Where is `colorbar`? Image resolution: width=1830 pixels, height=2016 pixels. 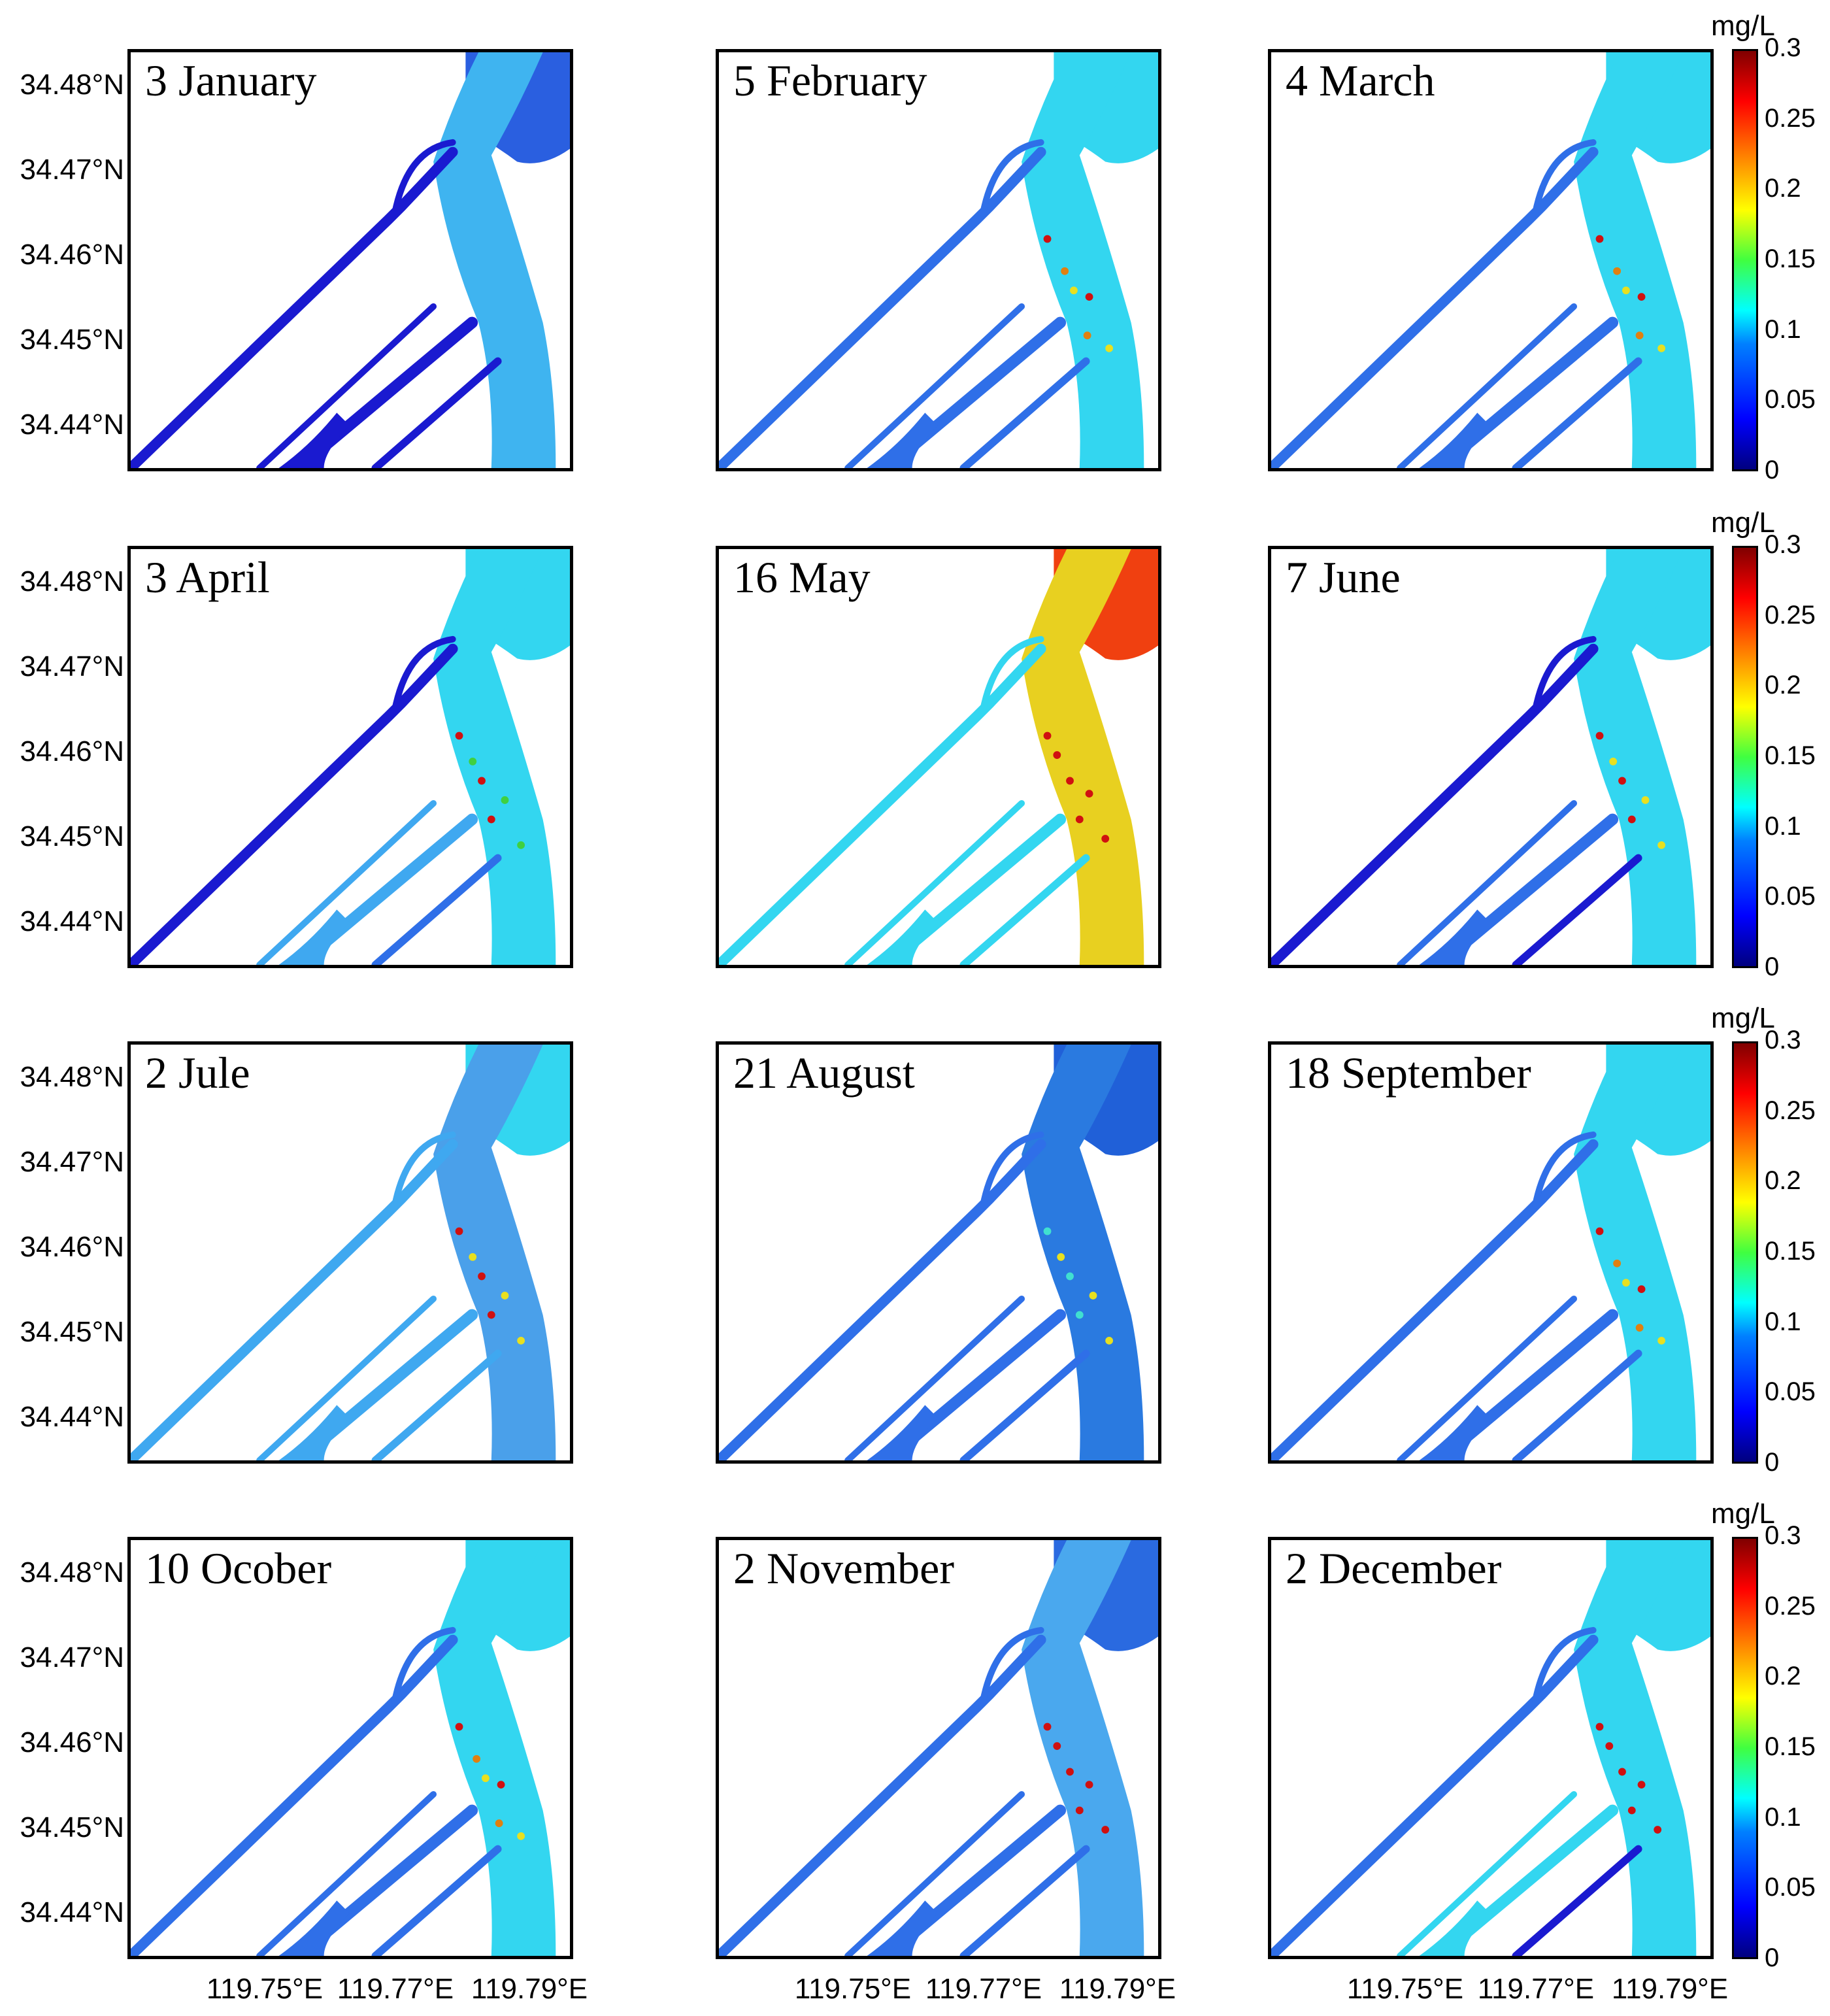
colorbar is located at coordinates (1745, 1252).